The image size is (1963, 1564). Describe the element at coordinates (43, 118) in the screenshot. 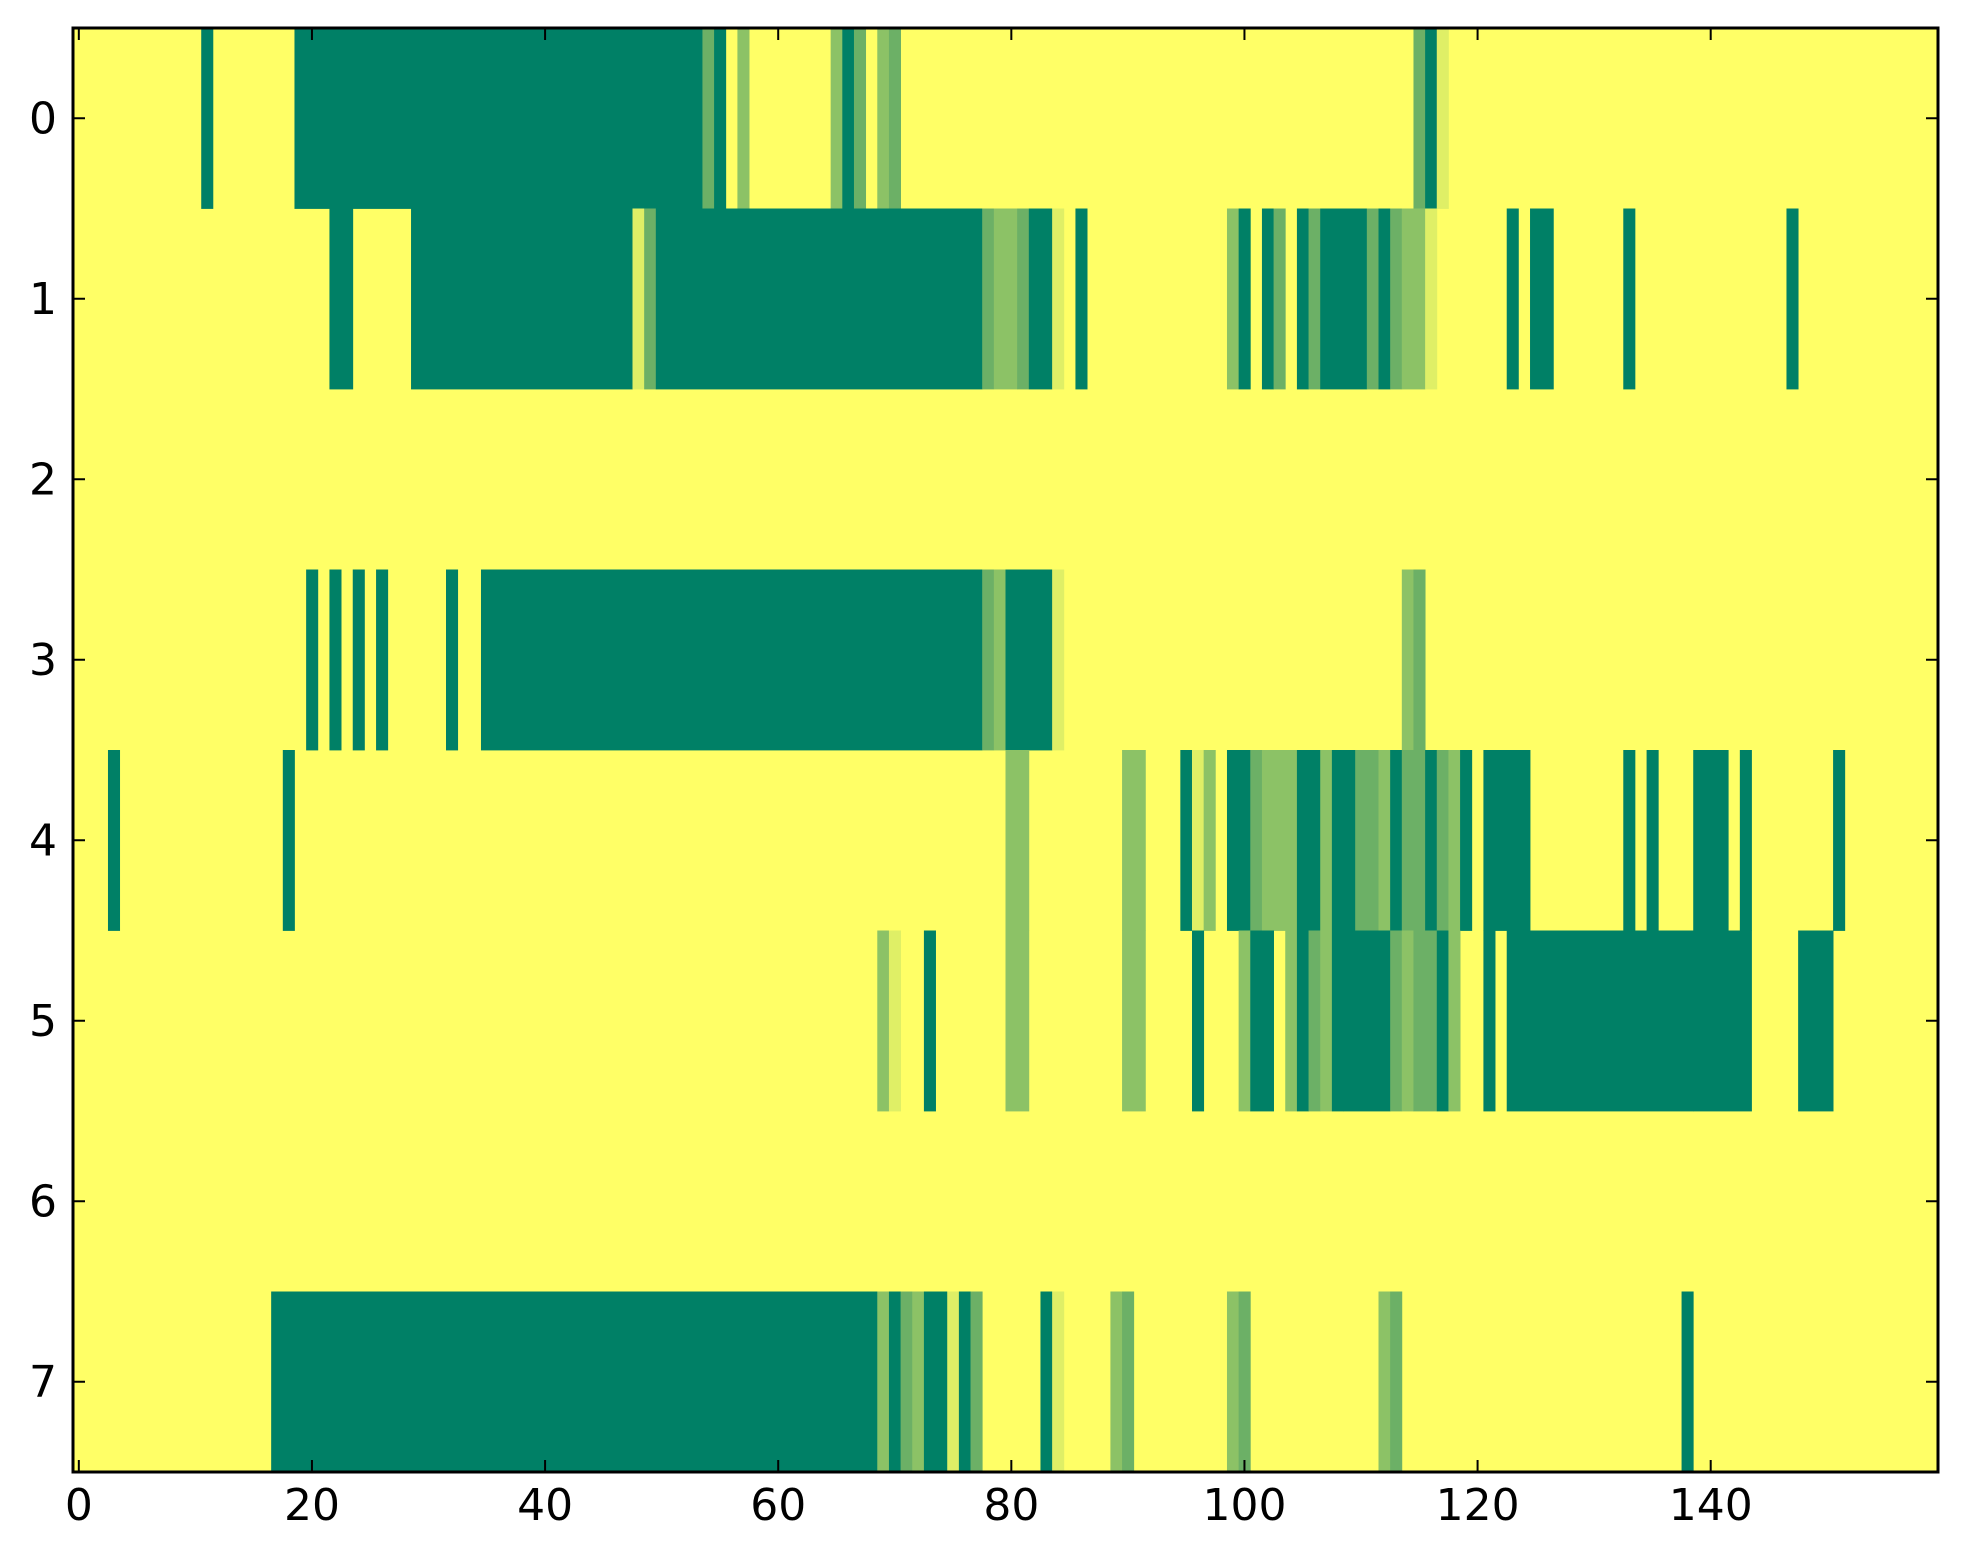

I see `y-tick-label: 0` at that location.